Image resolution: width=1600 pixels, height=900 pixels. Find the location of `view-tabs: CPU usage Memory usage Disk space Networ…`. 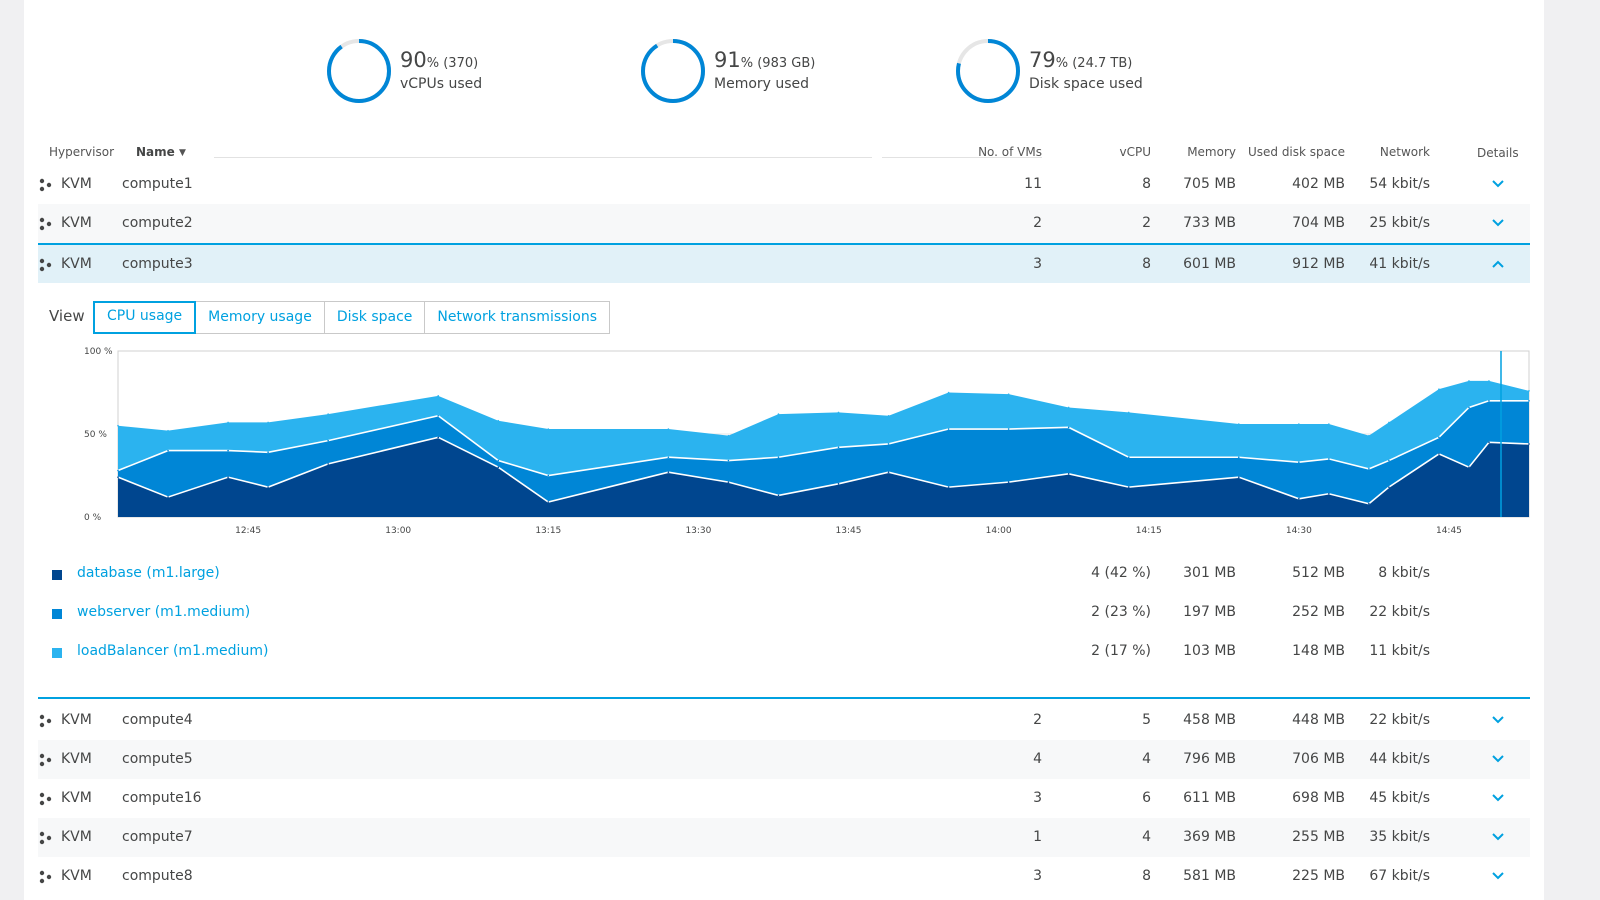

view-tabs: CPU usage Memory usage Disk space Networ… is located at coordinates (352, 317).